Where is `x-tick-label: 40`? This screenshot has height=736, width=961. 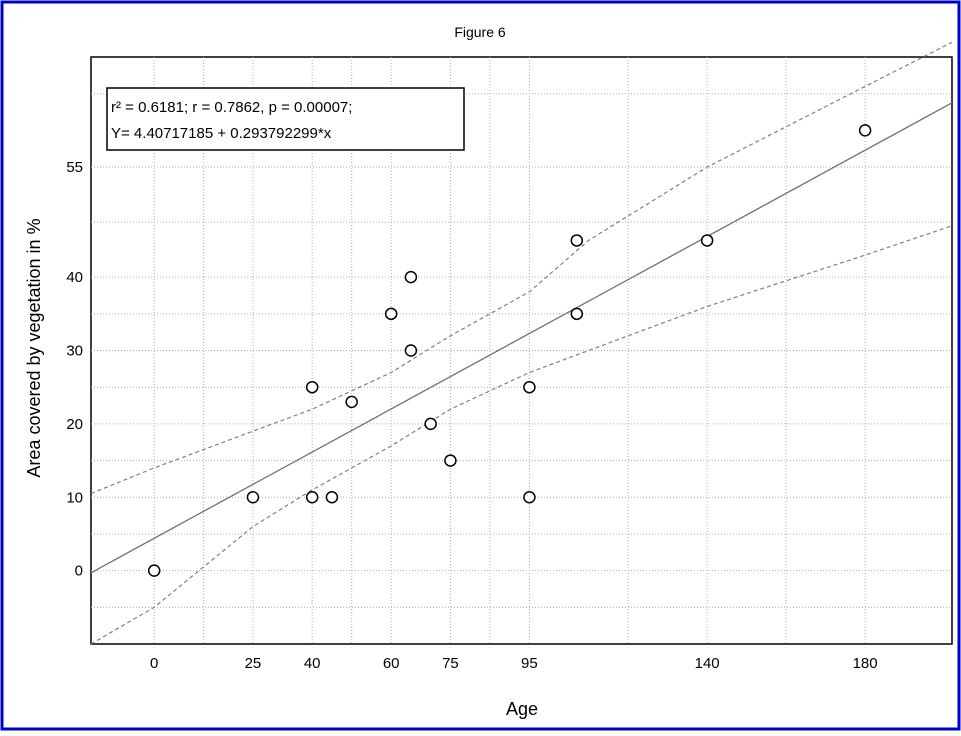
x-tick-label: 40 is located at coordinates (312, 663).